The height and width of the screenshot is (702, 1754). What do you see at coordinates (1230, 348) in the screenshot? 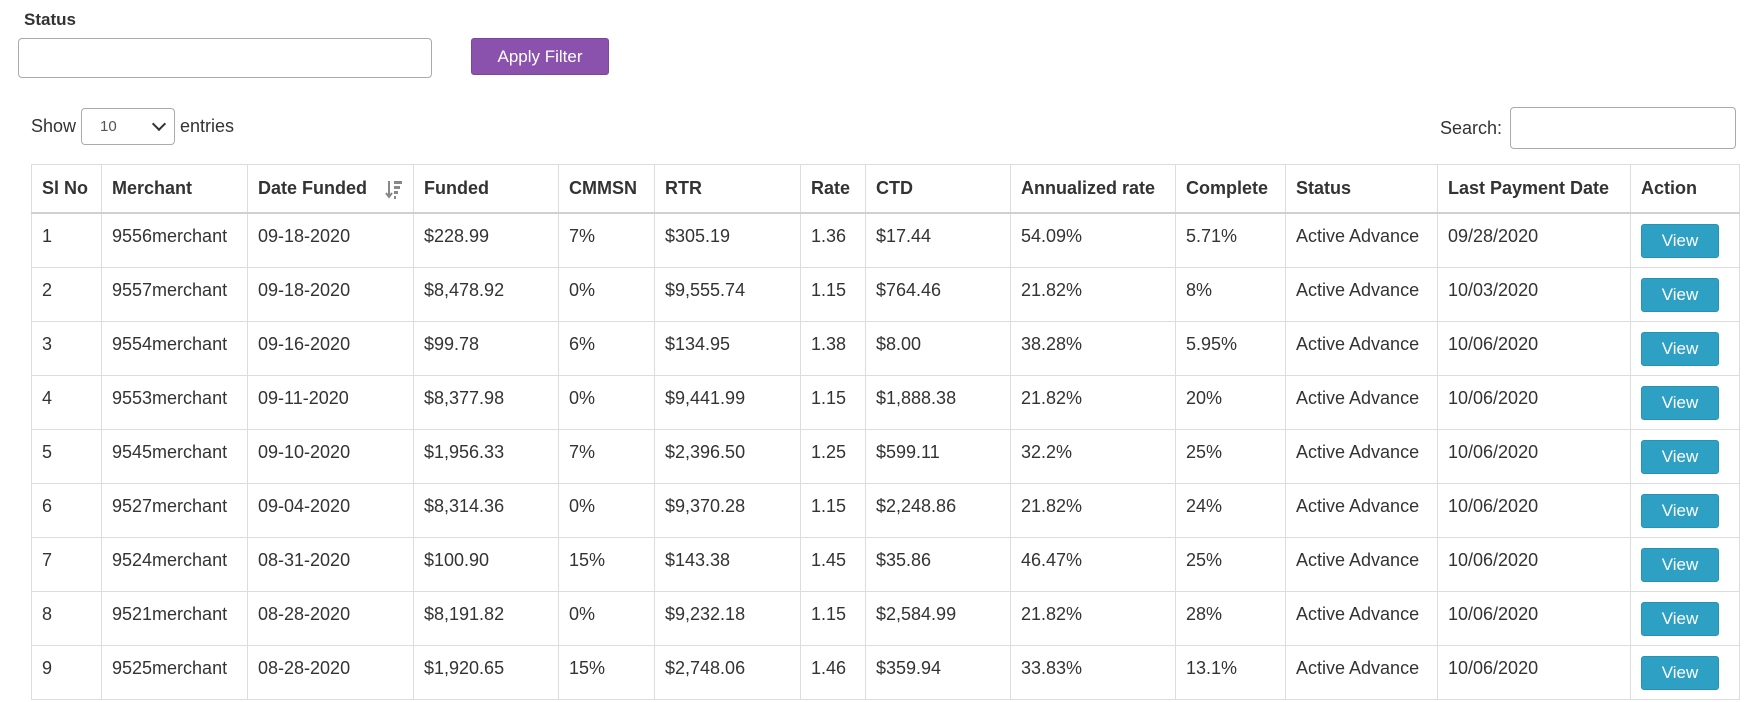
I see `cell-complete: 5.95%` at bounding box center [1230, 348].